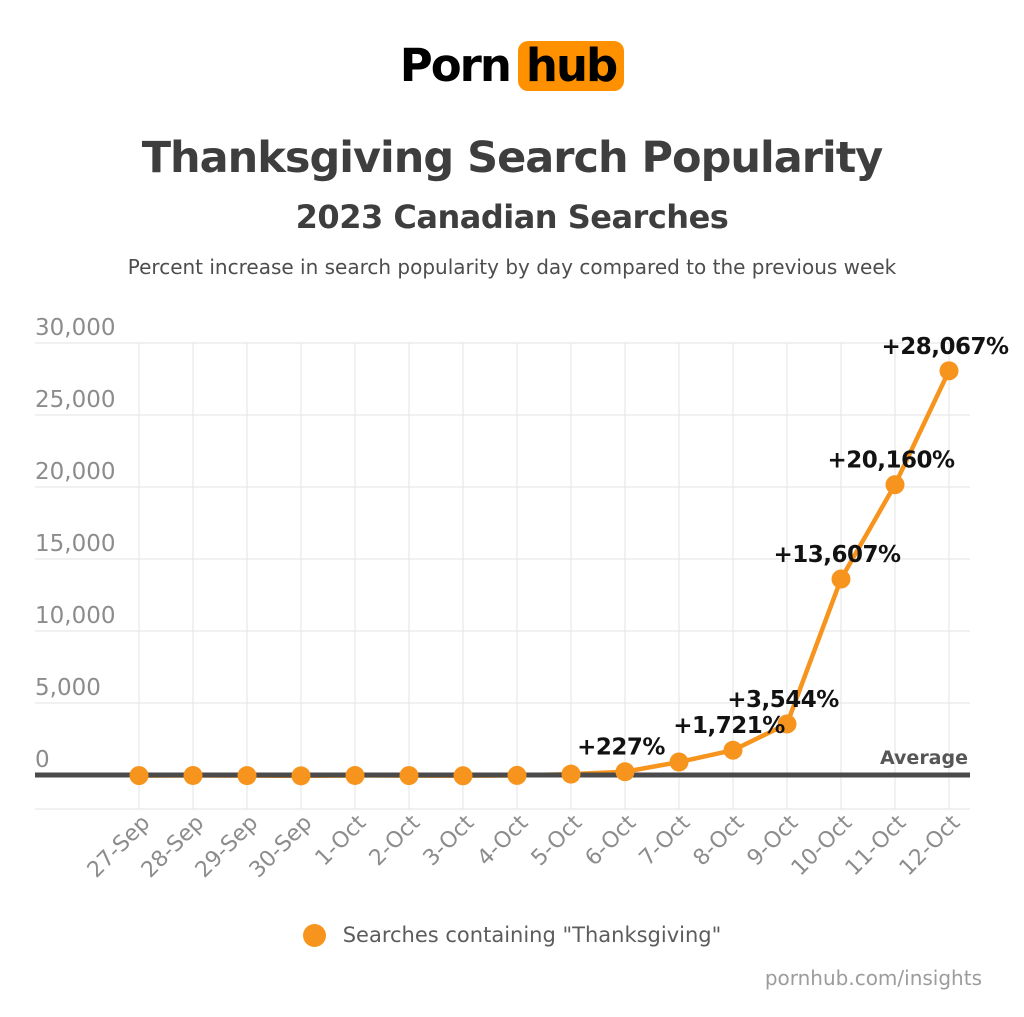  What do you see at coordinates (930, 845) in the screenshot?
I see `x-axis-label: 12-Oct` at bounding box center [930, 845].